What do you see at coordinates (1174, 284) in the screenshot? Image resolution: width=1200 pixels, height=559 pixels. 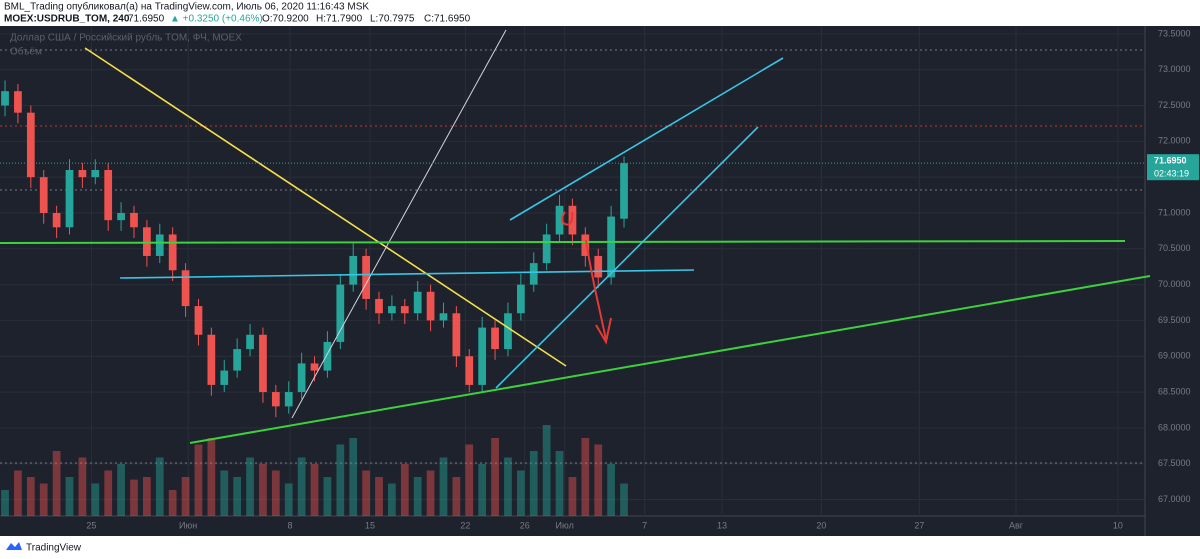 I see `y-tick-label: 70.0000` at bounding box center [1174, 284].